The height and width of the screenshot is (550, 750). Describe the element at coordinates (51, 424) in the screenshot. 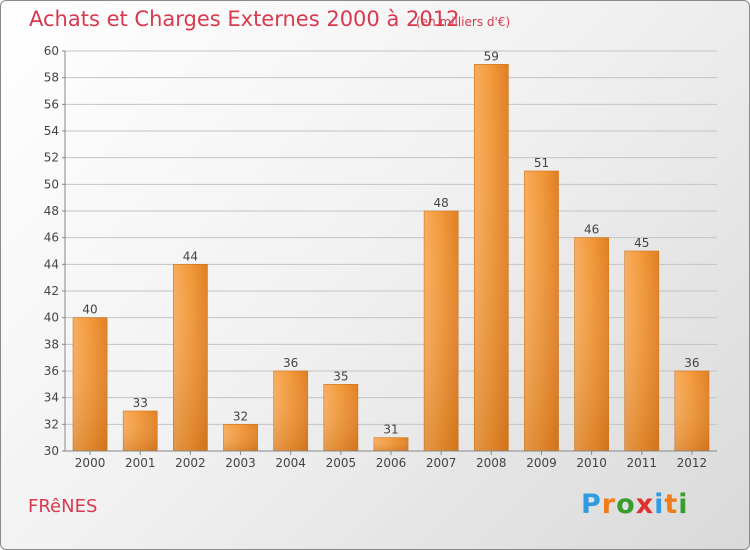

I see `y-tick-label: 32` at that location.